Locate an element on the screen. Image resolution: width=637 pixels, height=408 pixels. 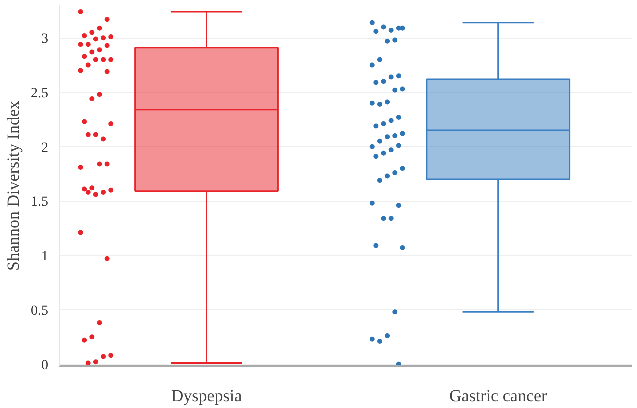
y-tick-label: 2.5 is located at coordinates (39, 94).